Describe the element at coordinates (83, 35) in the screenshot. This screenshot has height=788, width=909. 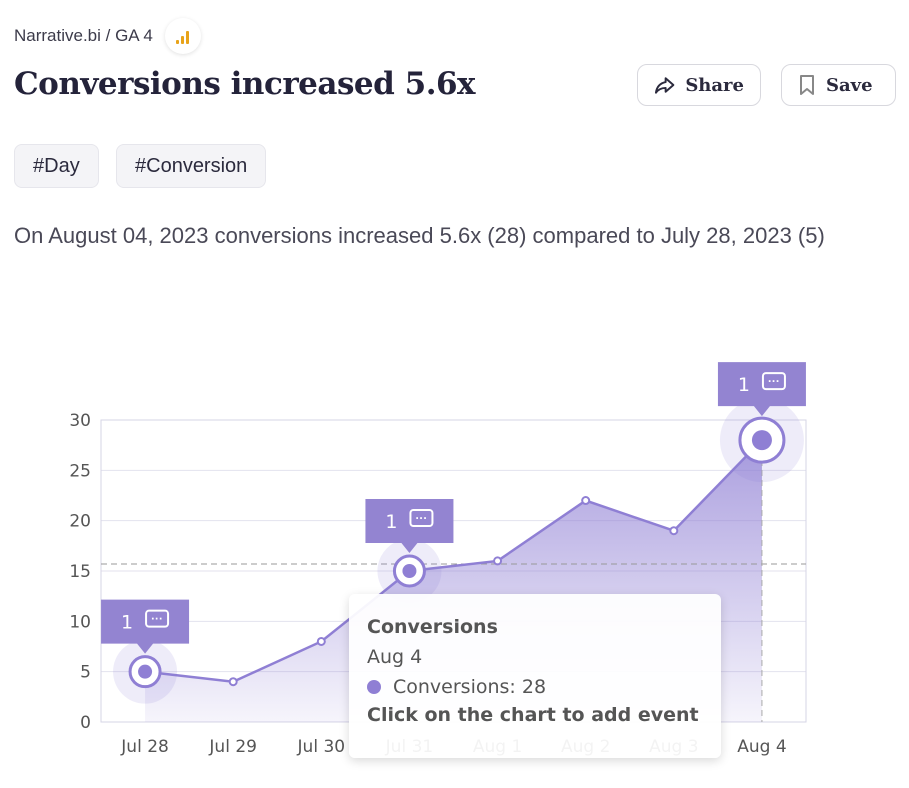
I see `breadcrumb-text: Narrative.bi / GA 4` at that location.